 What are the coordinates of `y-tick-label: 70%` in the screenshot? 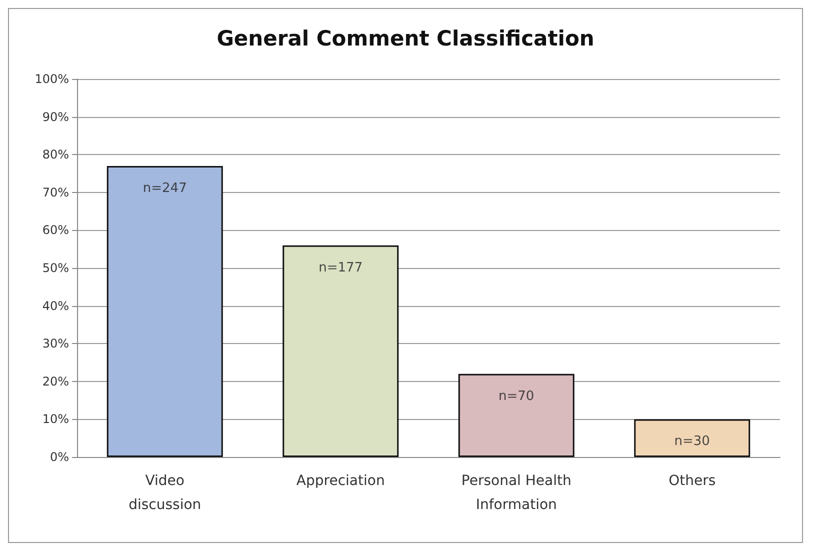 It's located at (55, 192).